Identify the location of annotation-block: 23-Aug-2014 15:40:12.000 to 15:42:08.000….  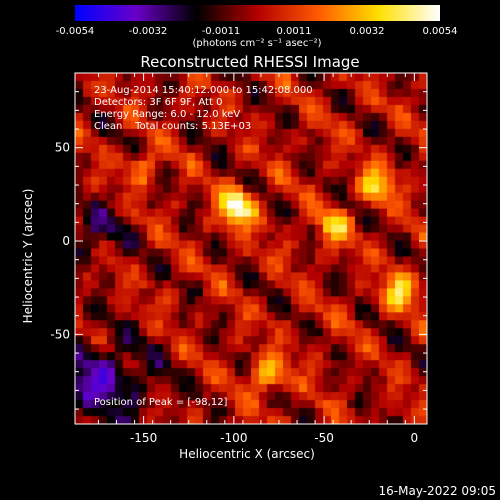
(203, 109).